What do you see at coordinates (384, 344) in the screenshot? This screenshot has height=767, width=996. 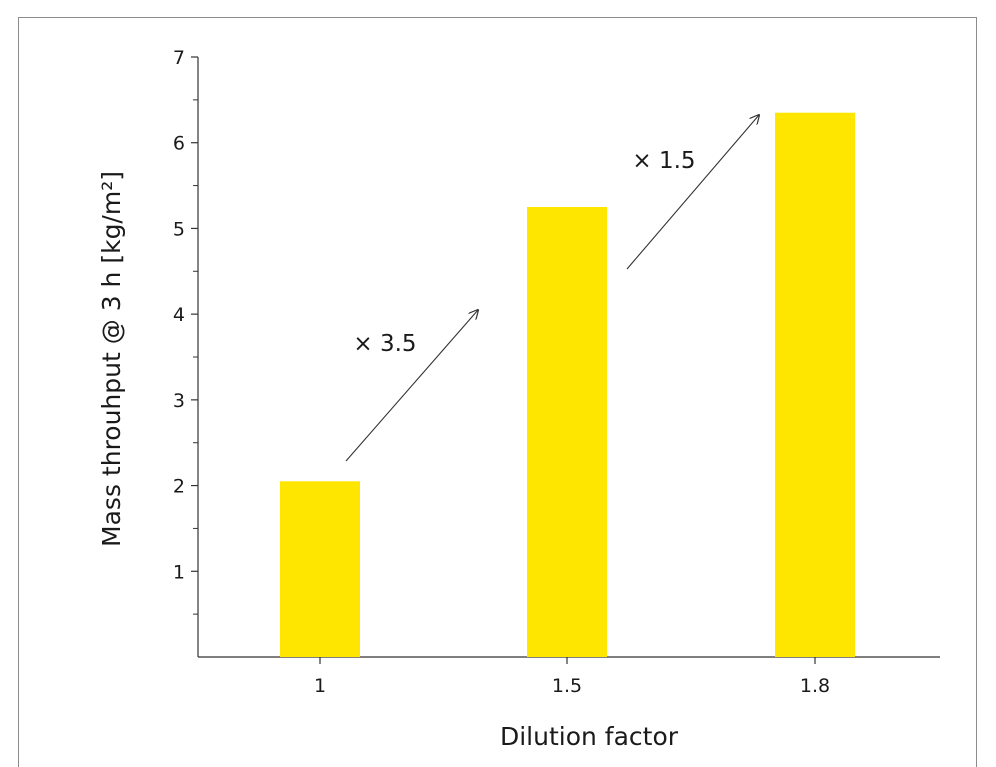 I see `annotation-label: × 3.5` at bounding box center [384, 344].